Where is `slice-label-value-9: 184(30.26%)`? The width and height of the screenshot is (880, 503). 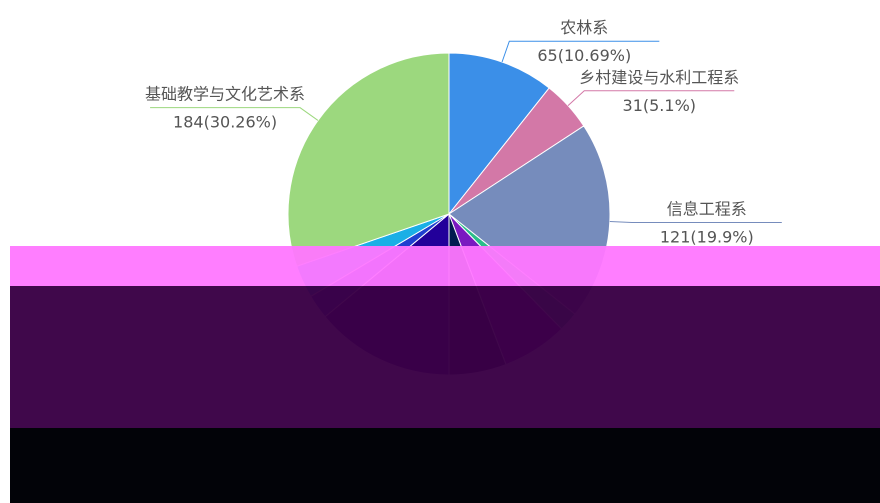 slice-label-value-9: 184(30.26%) is located at coordinates (225, 122).